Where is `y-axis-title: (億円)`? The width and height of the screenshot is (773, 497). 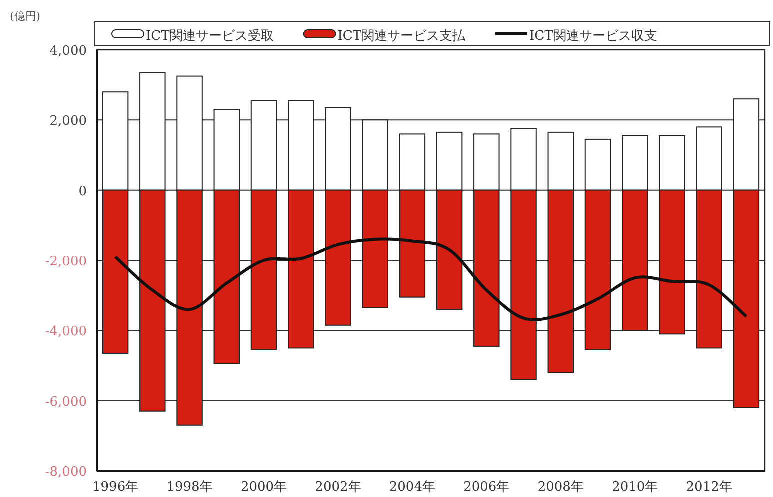 y-axis-title: (億円) is located at coordinates (25, 16).